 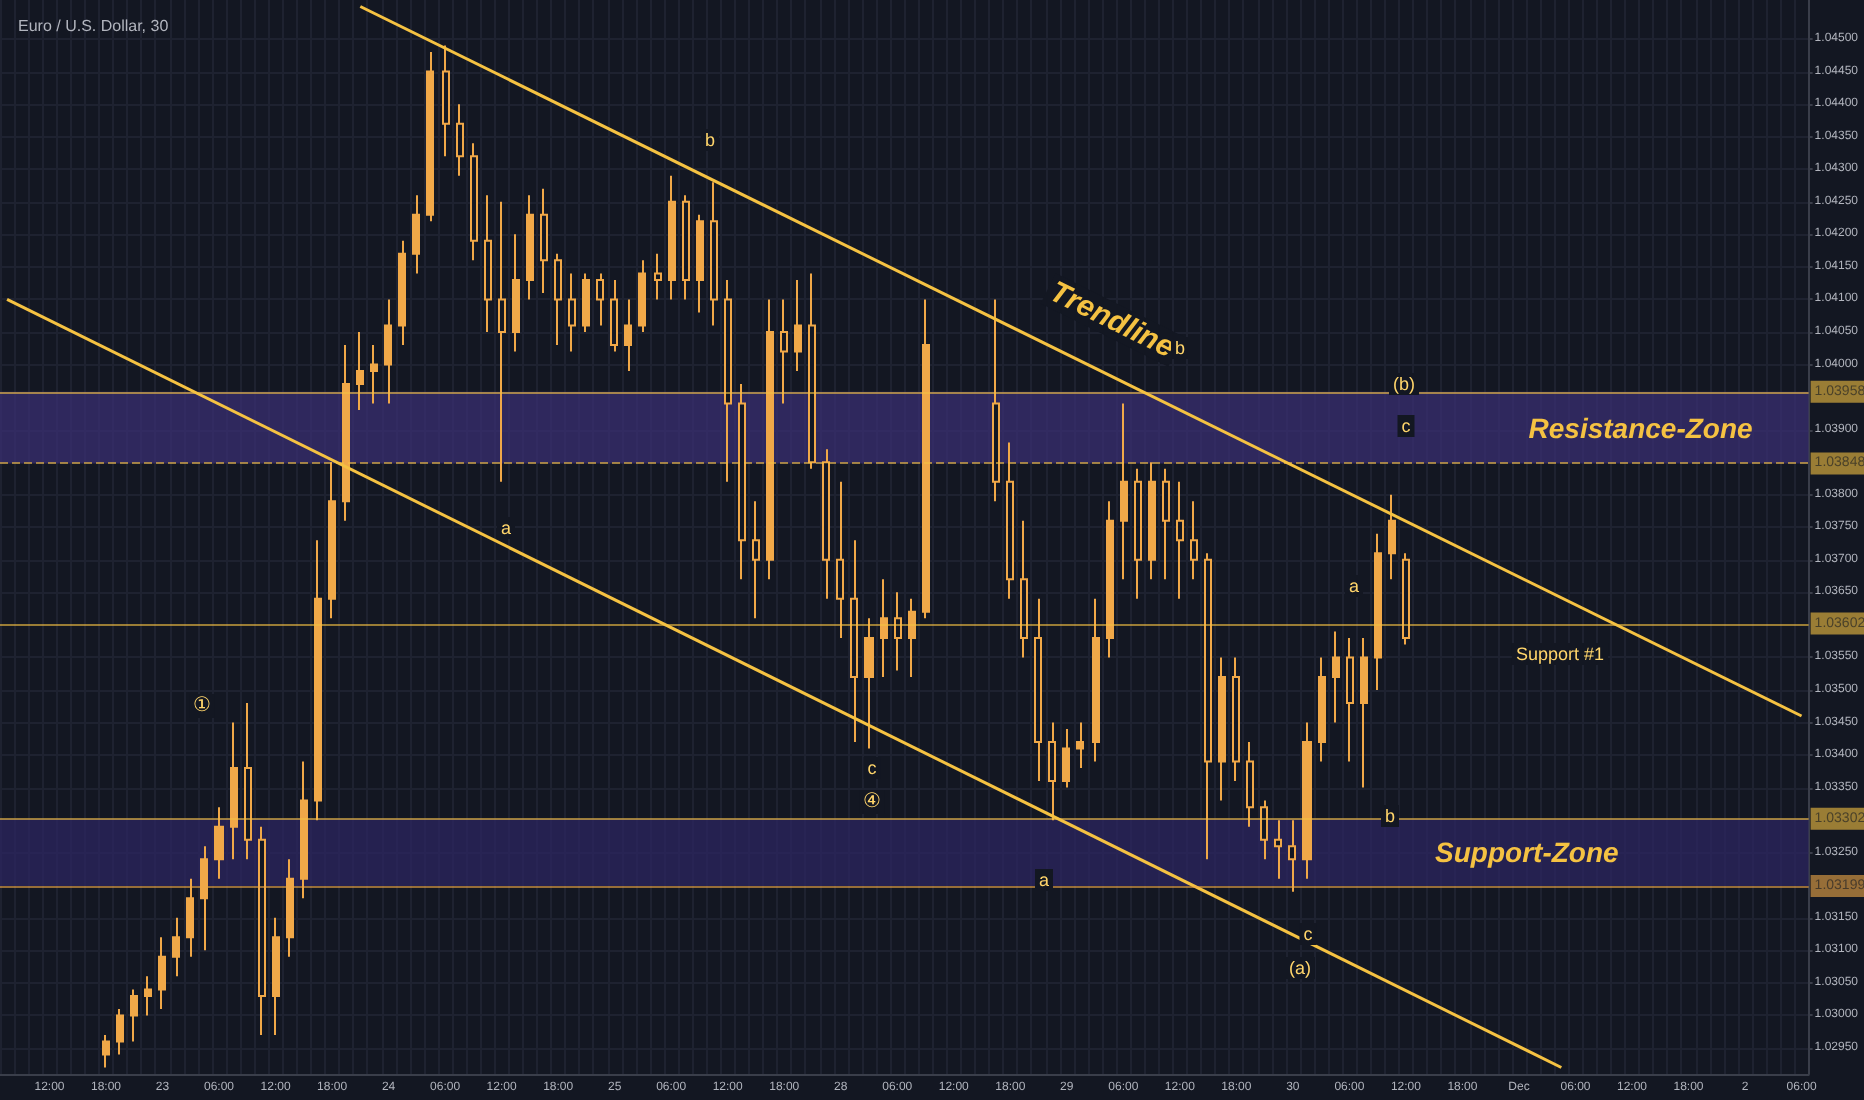 What do you see at coordinates (1560, 654) in the screenshot?
I see `annotation: Support #1` at bounding box center [1560, 654].